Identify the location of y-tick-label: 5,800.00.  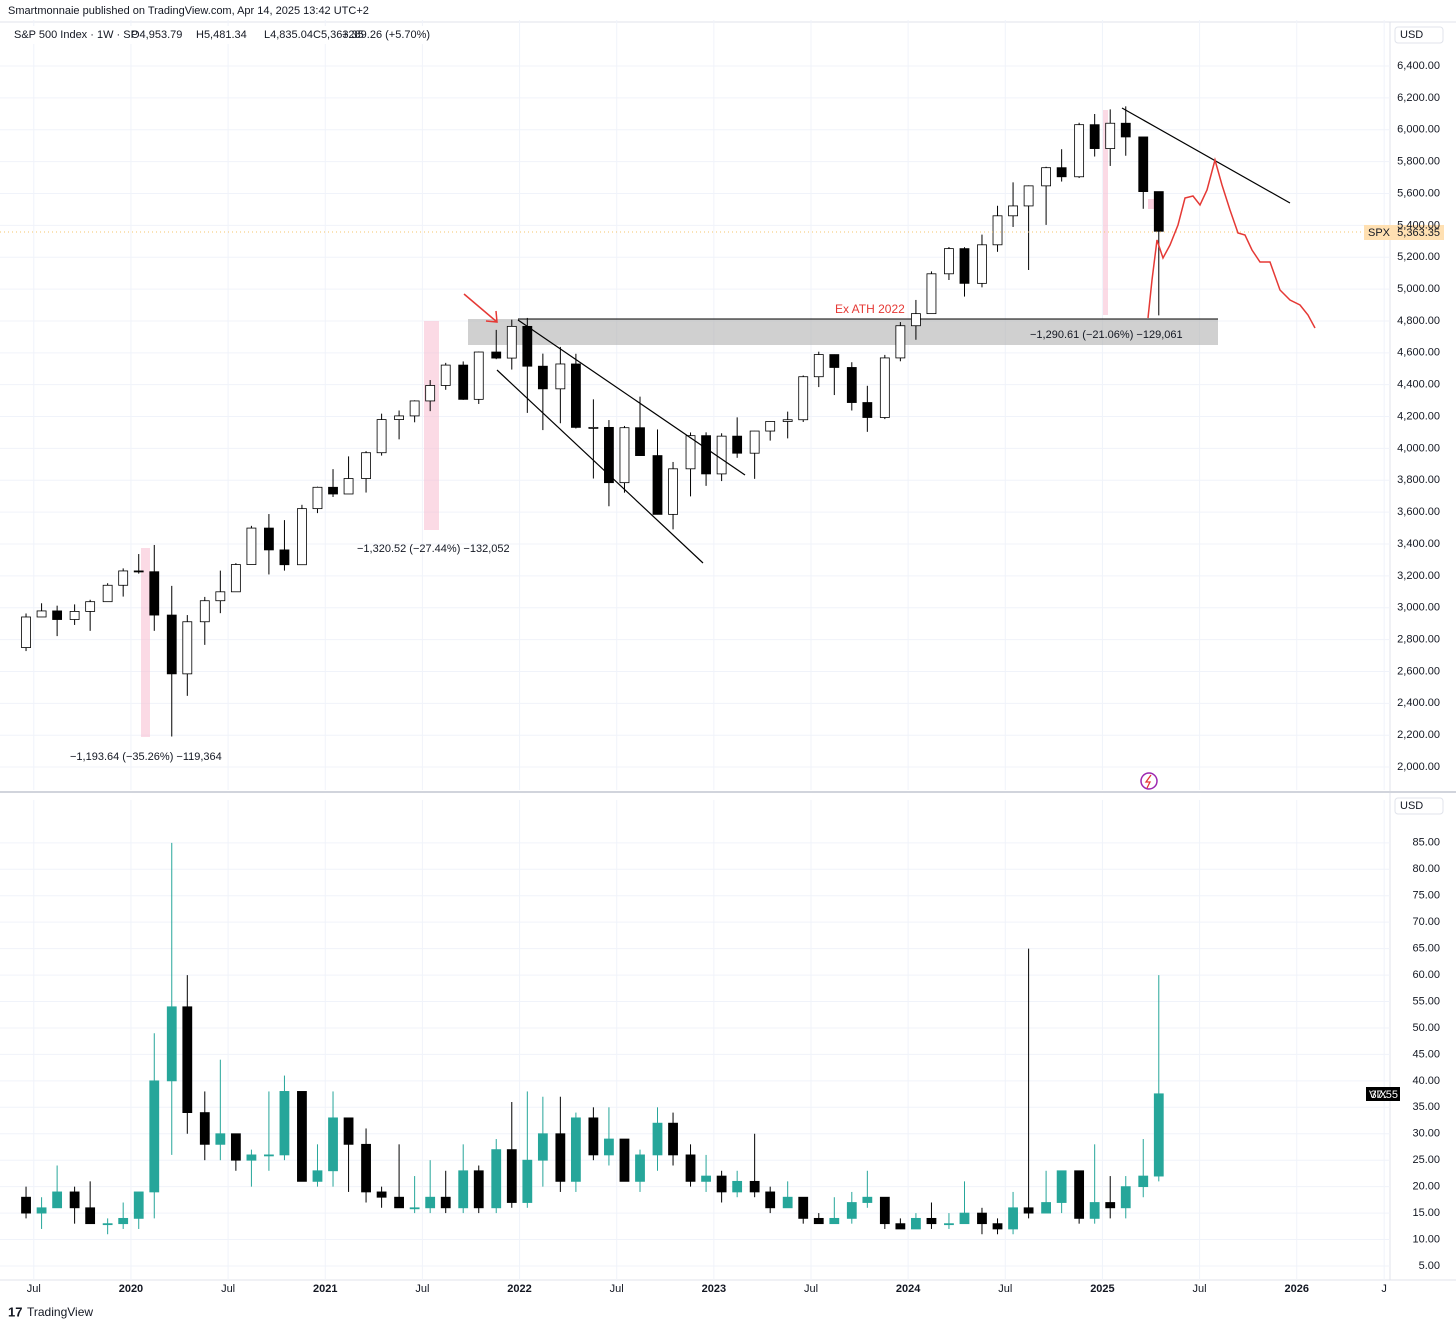
(1418, 162).